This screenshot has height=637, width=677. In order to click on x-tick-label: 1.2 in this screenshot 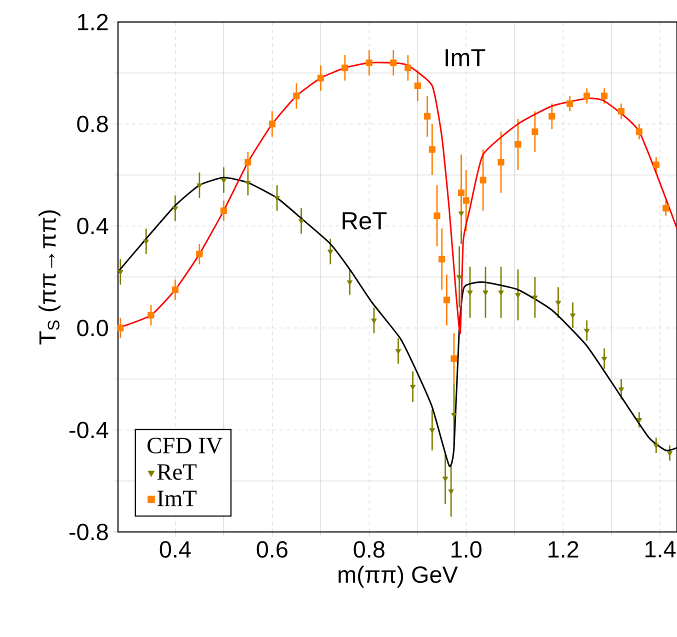, I will do `click(563, 549)`.